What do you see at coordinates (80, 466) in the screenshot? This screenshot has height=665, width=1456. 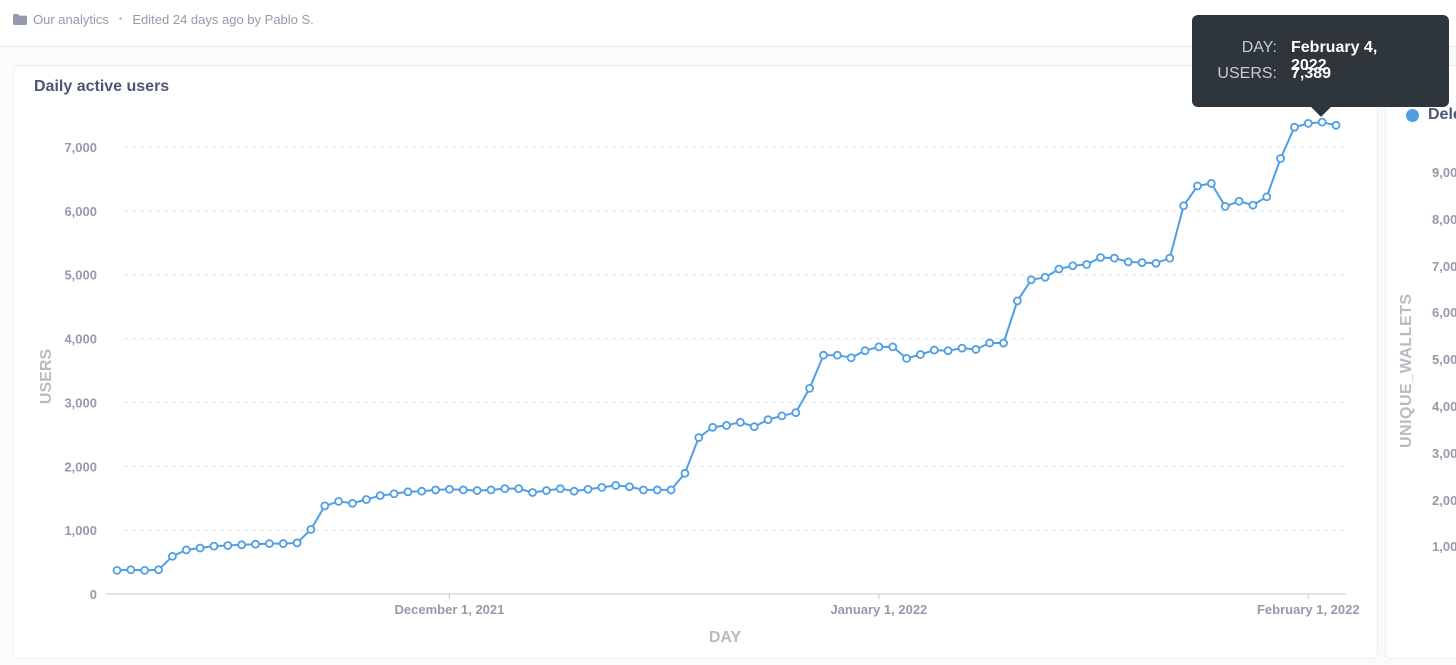 I see `y-tick-label: 2,000` at bounding box center [80, 466].